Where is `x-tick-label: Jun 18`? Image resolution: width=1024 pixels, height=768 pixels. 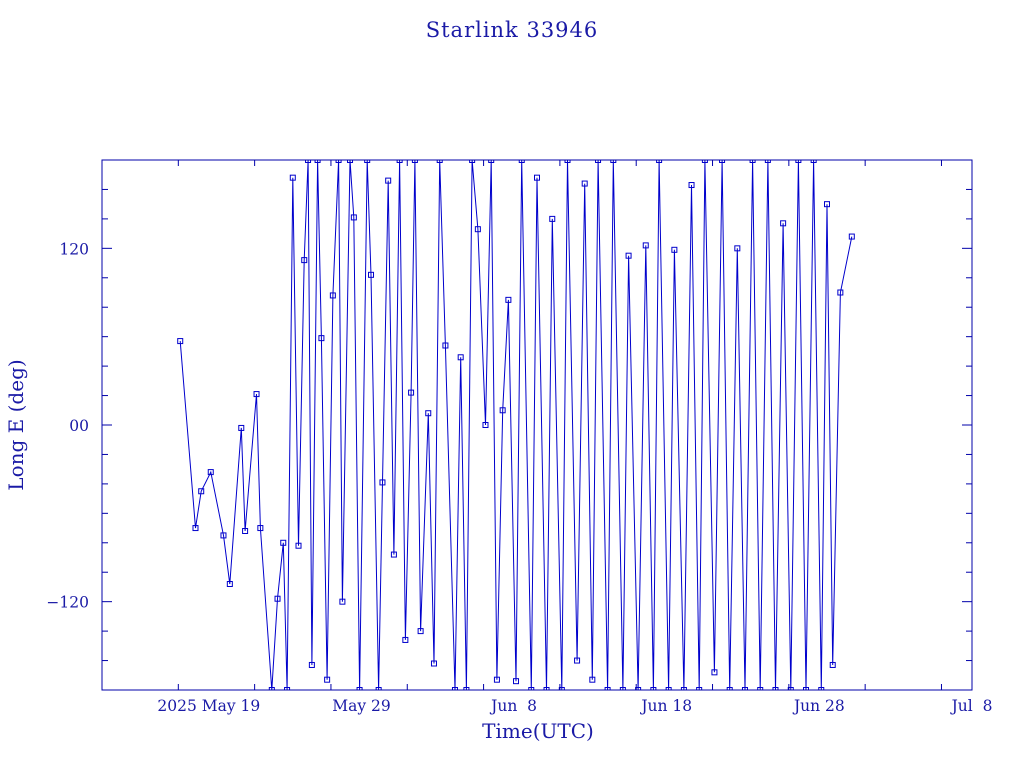 x-tick-label: Jun 18 is located at coordinates (665, 706).